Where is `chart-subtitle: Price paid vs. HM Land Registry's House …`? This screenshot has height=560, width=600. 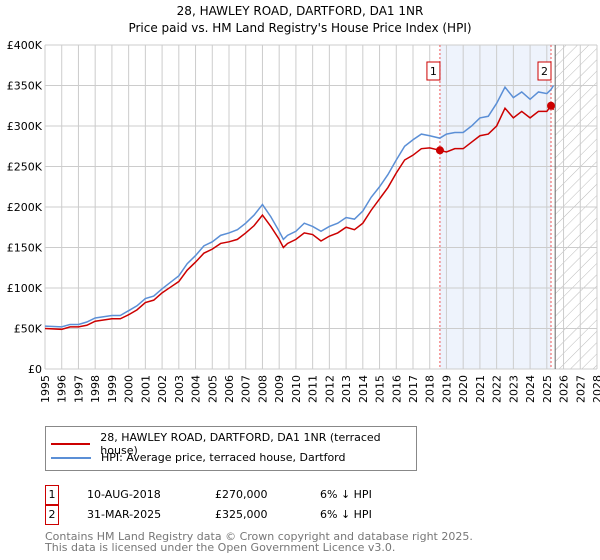
chart-subtitle: Price paid vs. HM Land Registry's House … is located at coordinates (299, 28).